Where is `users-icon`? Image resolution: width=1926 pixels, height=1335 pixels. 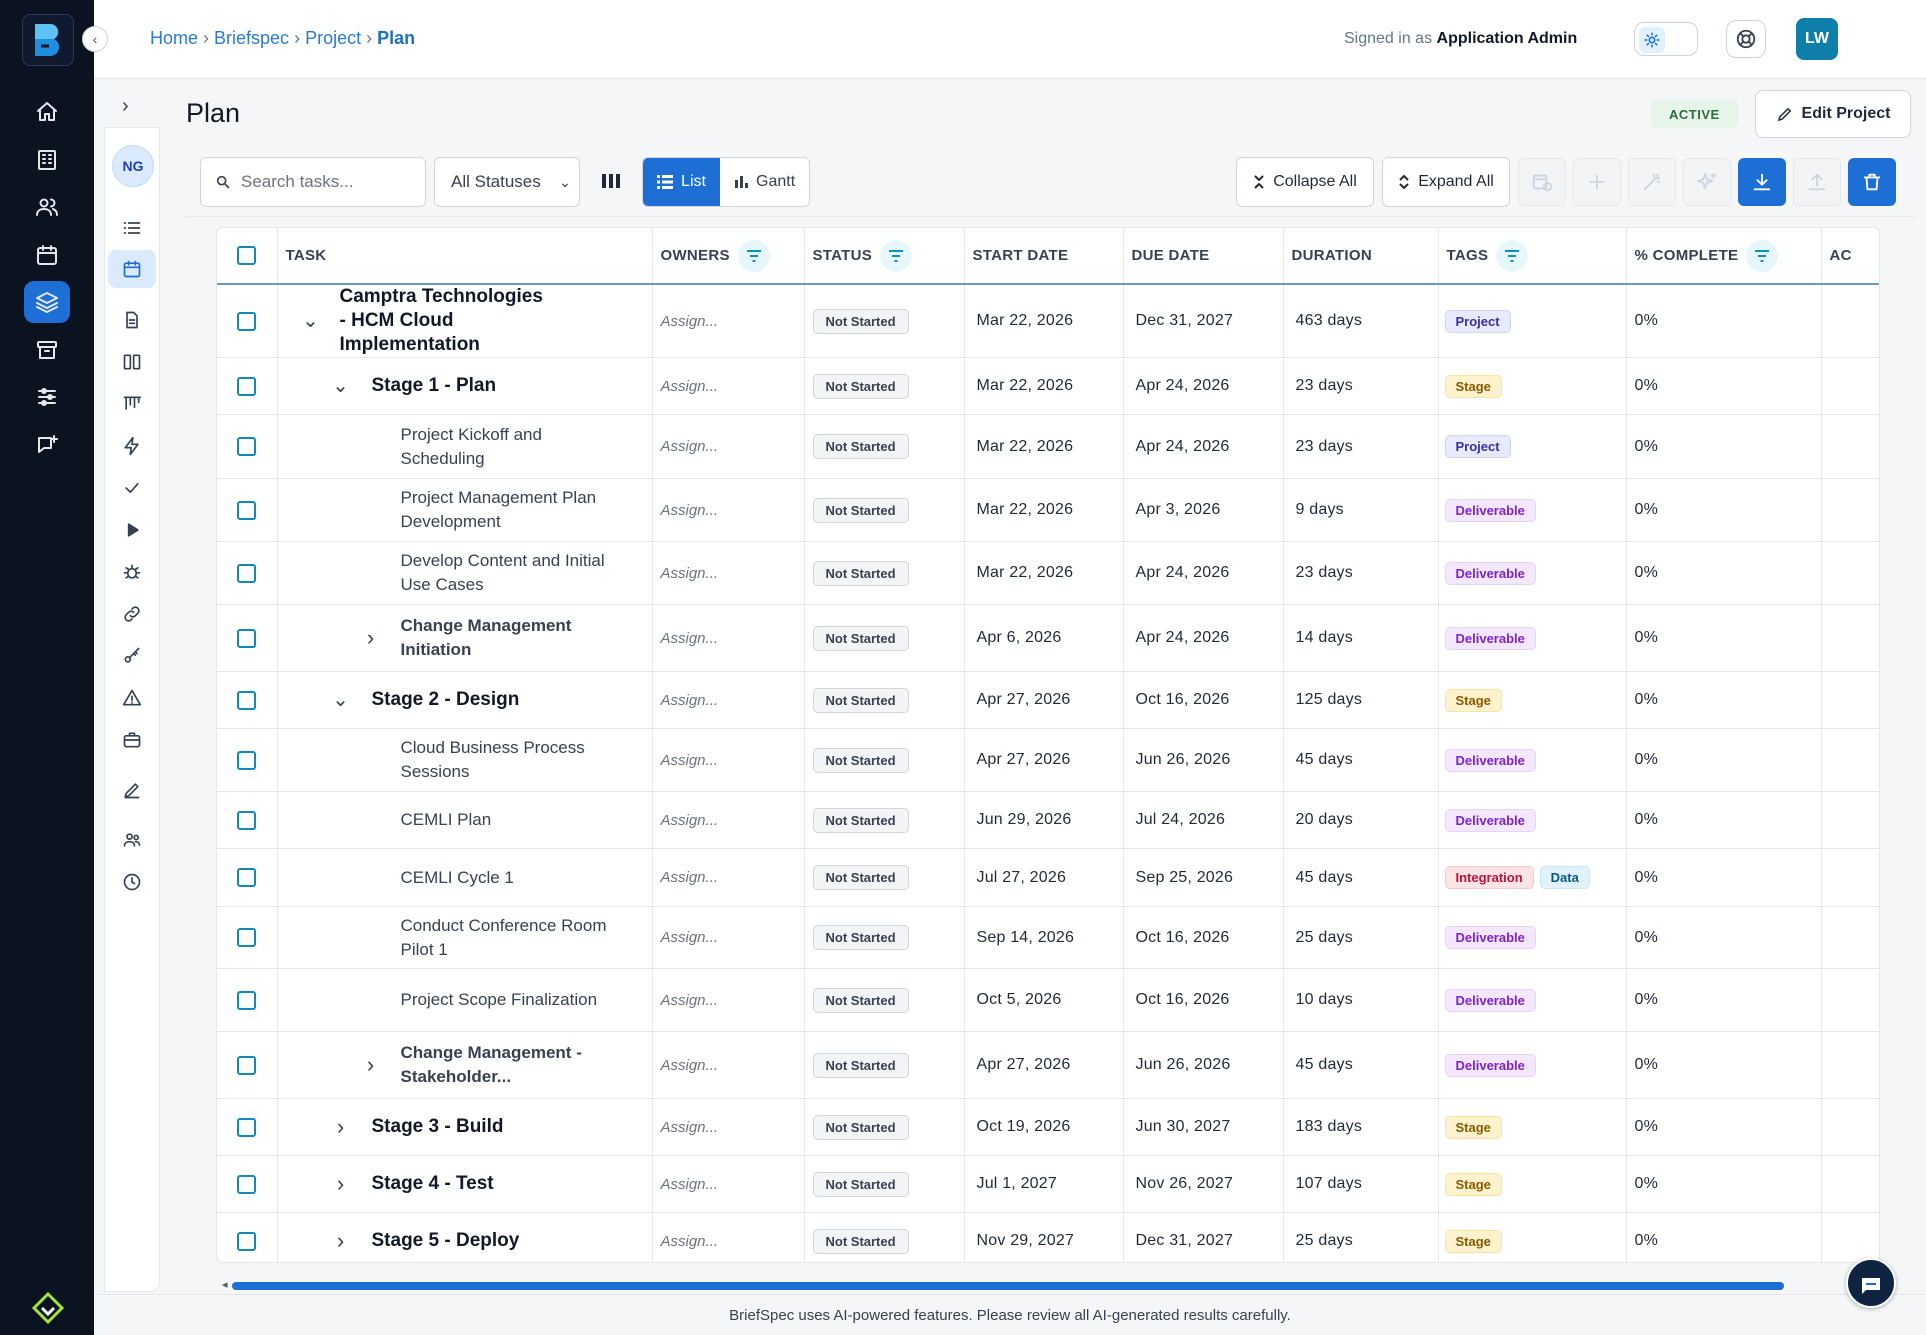 users-icon is located at coordinates (47, 207).